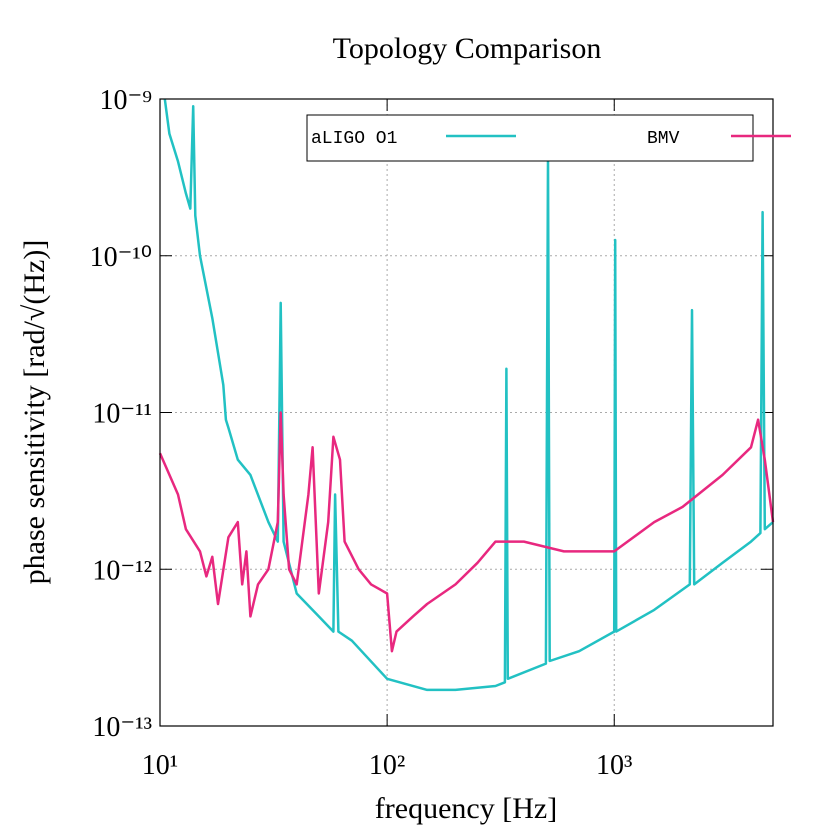  Describe the element at coordinates (160, 765) in the screenshot. I see `x-tick-label: 10¹` at that location.